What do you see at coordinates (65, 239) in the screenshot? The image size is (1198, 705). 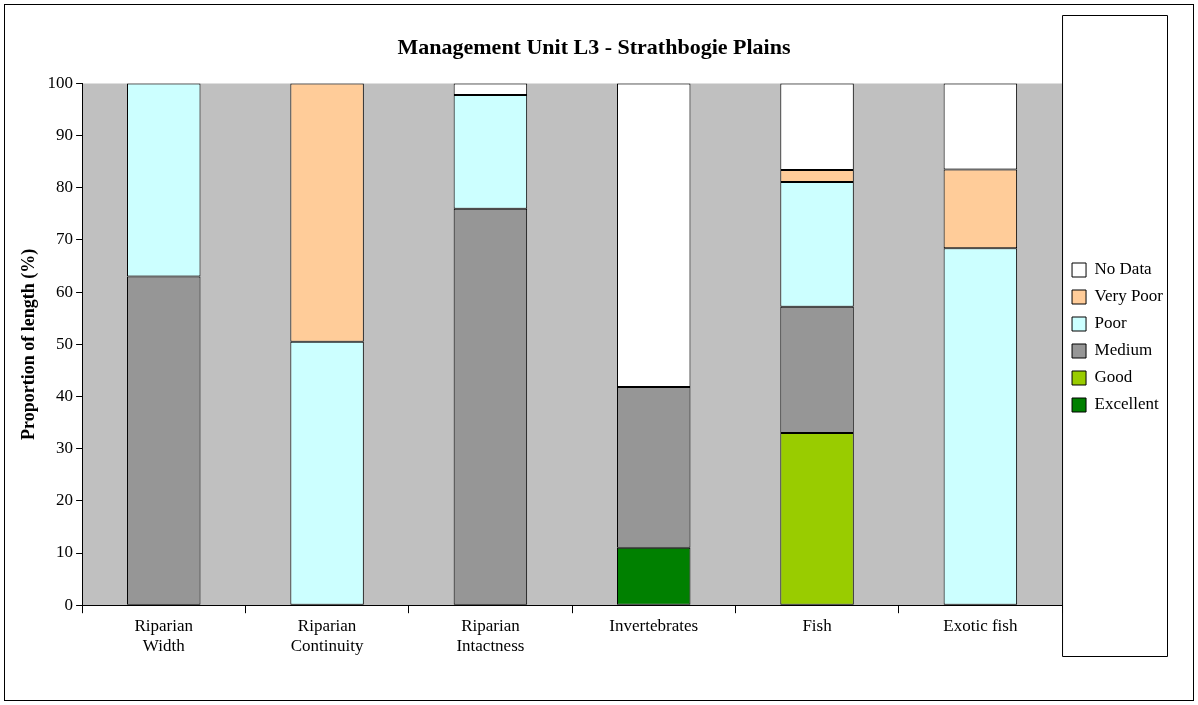 I see `y-tick-label: 70` at bounding box center [65, 239].